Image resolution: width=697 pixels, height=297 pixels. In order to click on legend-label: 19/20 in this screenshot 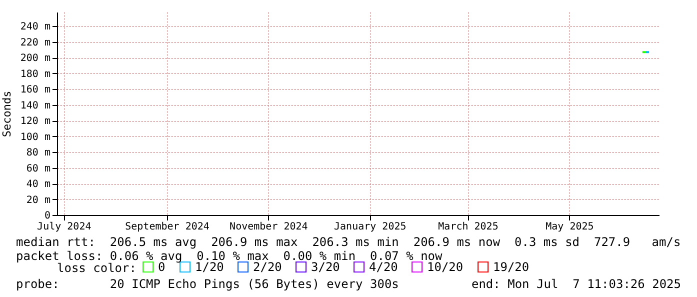, I will do `click(511, 267)`.